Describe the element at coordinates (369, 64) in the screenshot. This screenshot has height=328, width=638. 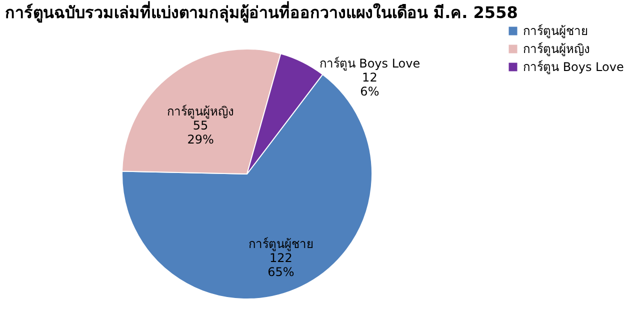
I see `slice-label: การ์ตูน Boys Love` at that location.